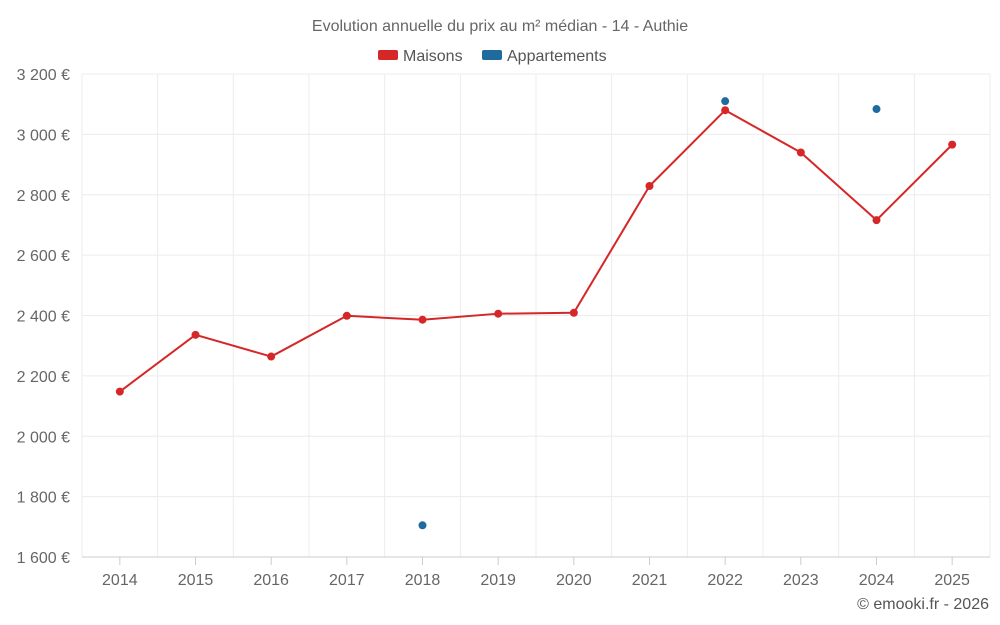 This screenshot has height=625, width=1000. I want to click on data-point-maisons-2016, so click(271, 356).